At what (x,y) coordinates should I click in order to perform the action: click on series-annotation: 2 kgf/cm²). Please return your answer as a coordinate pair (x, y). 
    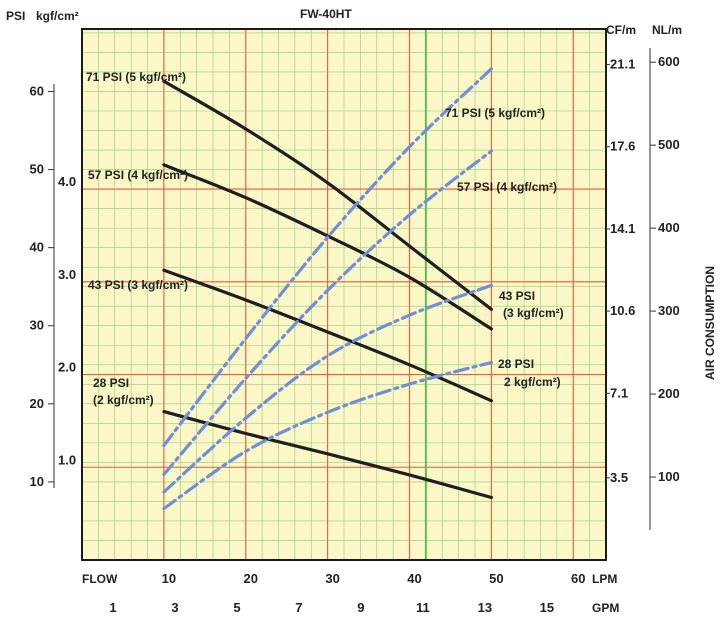
    Looking at the image, I should click on (532, 382).